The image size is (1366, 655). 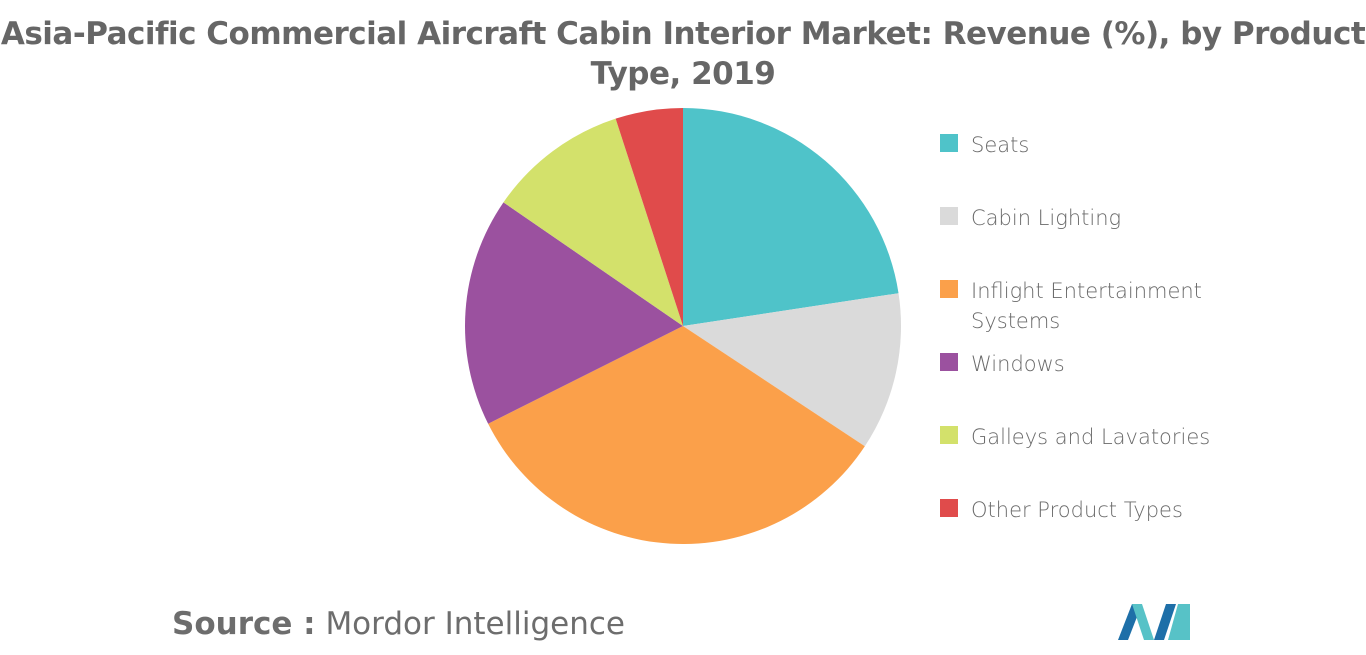 I want to click on source-note: Source : Mordor Intelligence, so click(x=398, y=624).